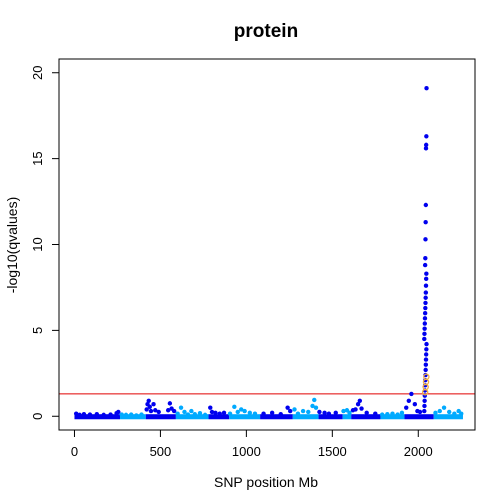 Image resolution: width=504 pixels, height=504 pixels. I want to click on y-tick-label: 15, so click(37, 158).